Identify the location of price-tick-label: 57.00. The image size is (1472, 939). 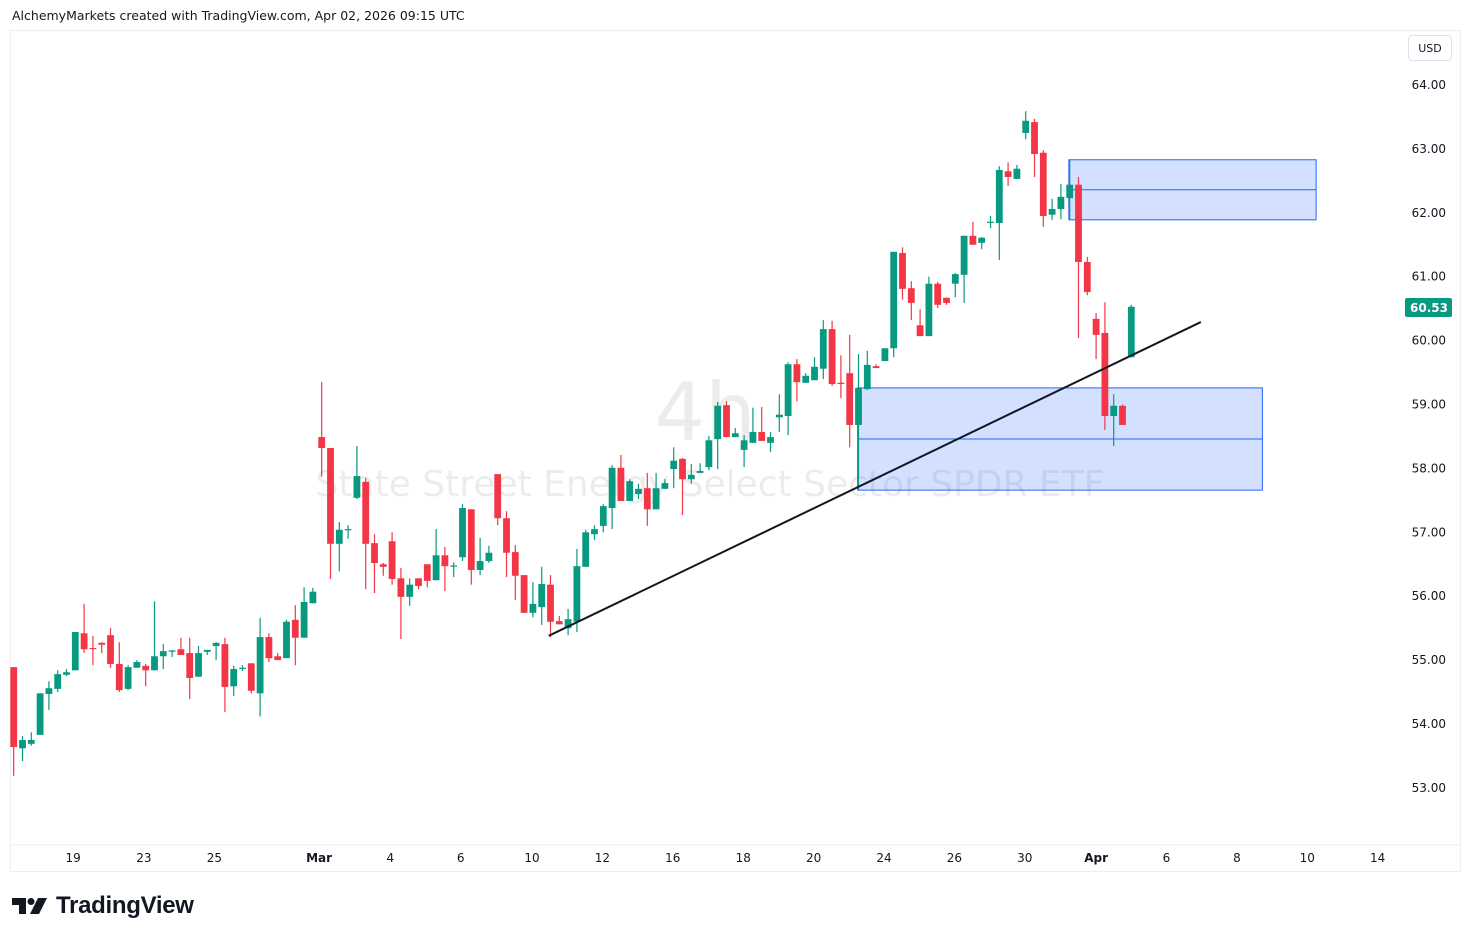
(1429, 532).